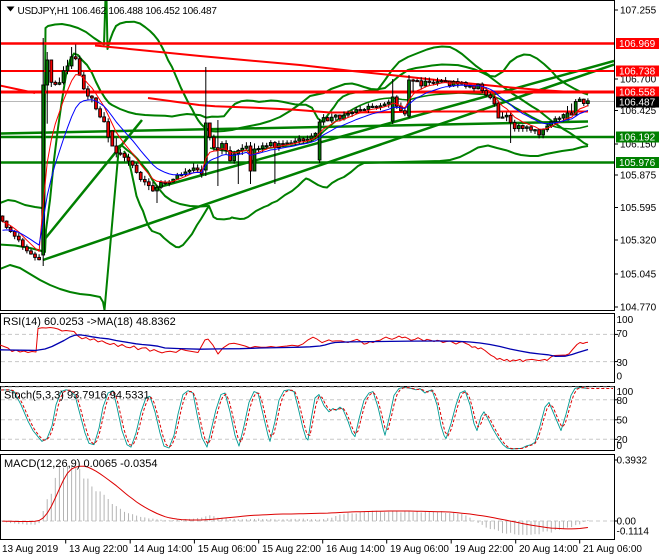 Image resolution: width=660 pixels, height=560 pixels. I want to click on svg-text: 104.770, so click(638, 308).